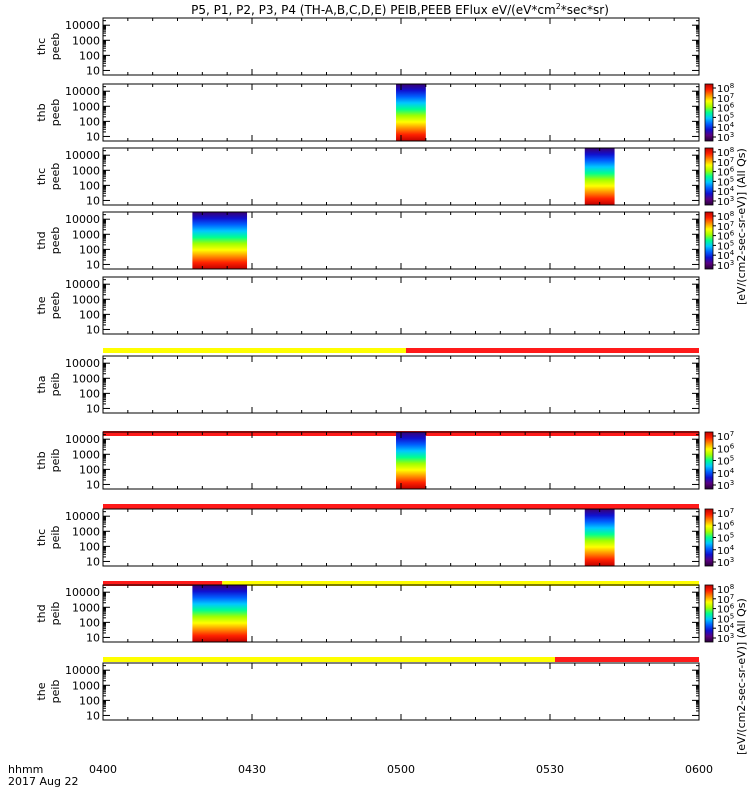 The width and height of the screenshot is (750, 800). What do you see at coordinates (550, 769) in the screenshot?
I see `x-tick-label: 0530` at bounding box center [550, 769].